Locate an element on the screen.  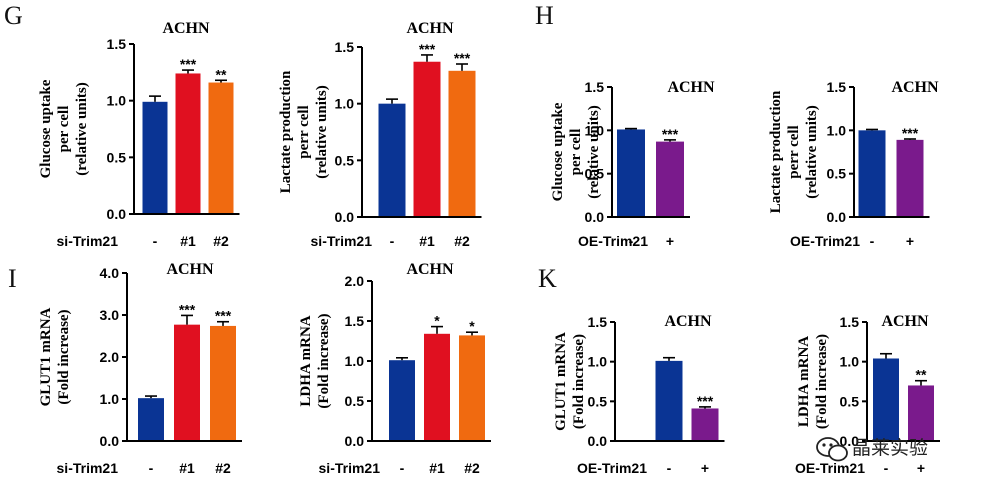
y-tick-label: 3.0 is located at coordinates (110, 315).